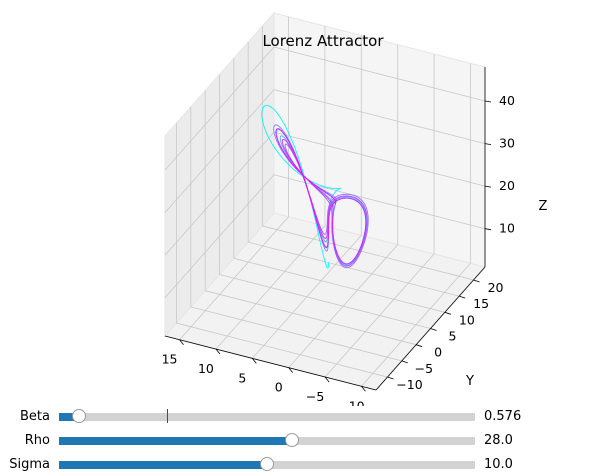 The image size is (590, 476). Describe the element at coordinates (507, 143) in the screenshot. I see `z-tick-label: 30` at that location.